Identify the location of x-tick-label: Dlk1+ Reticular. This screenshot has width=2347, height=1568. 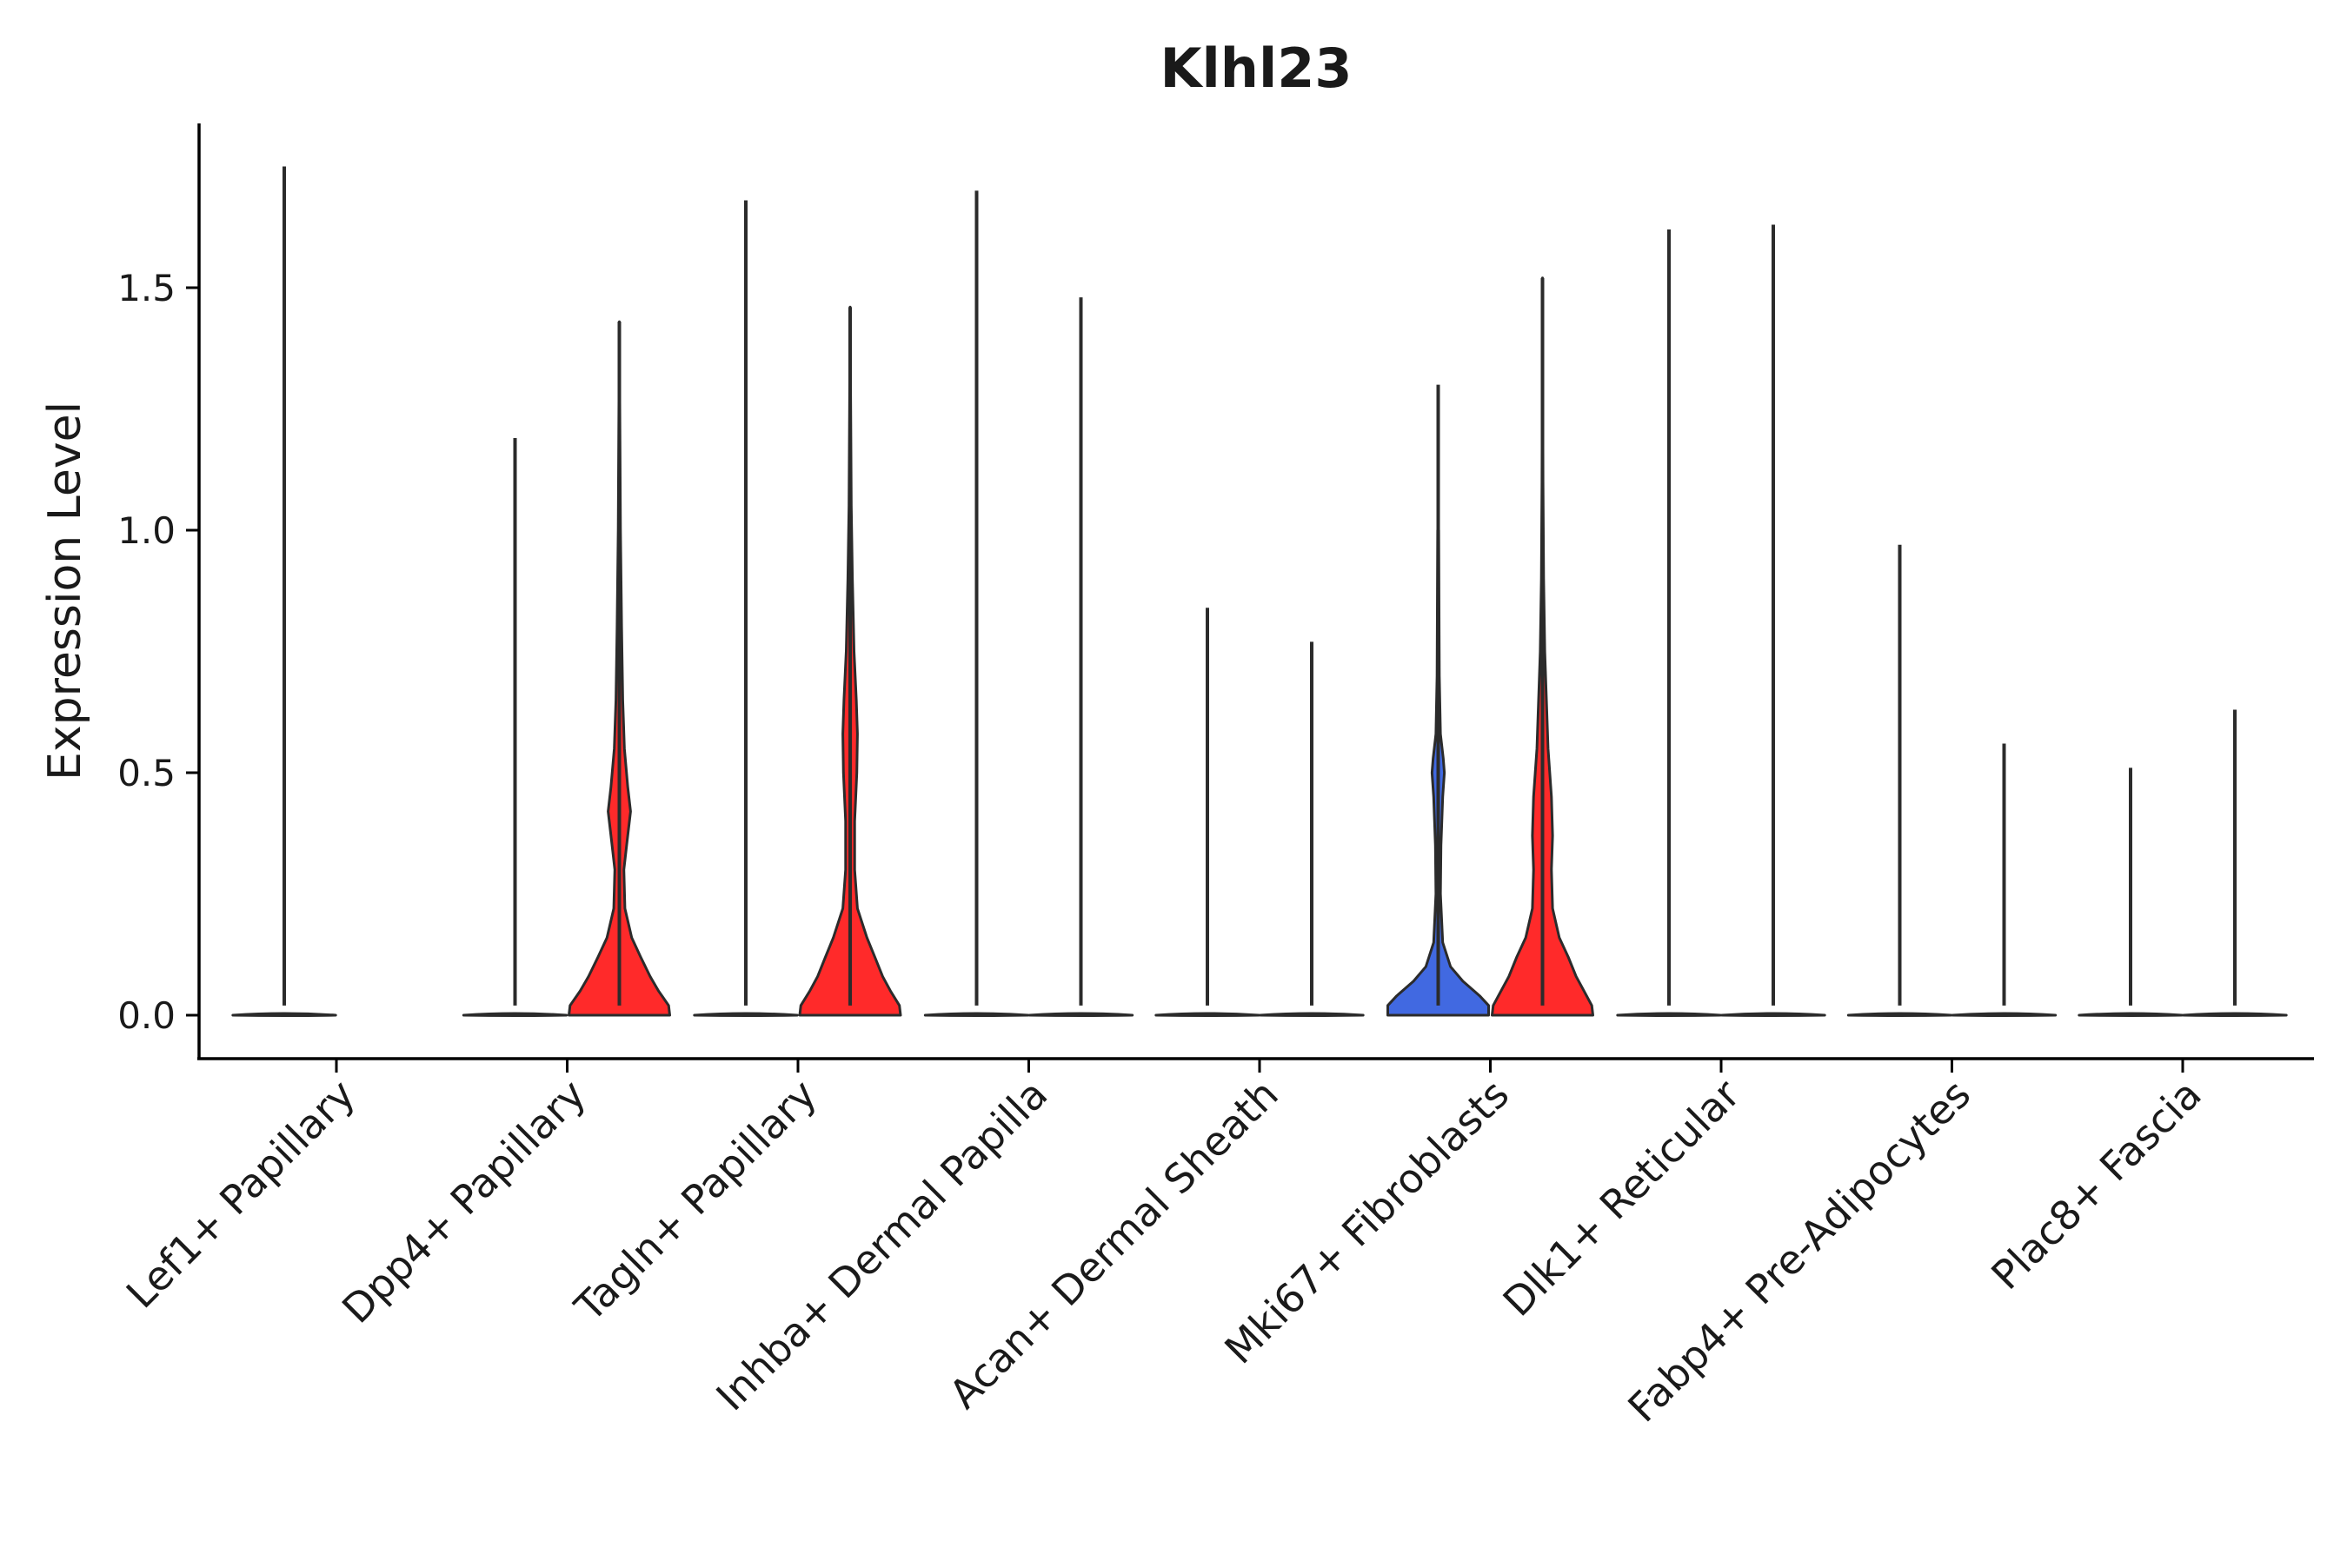
(1622, 1198).